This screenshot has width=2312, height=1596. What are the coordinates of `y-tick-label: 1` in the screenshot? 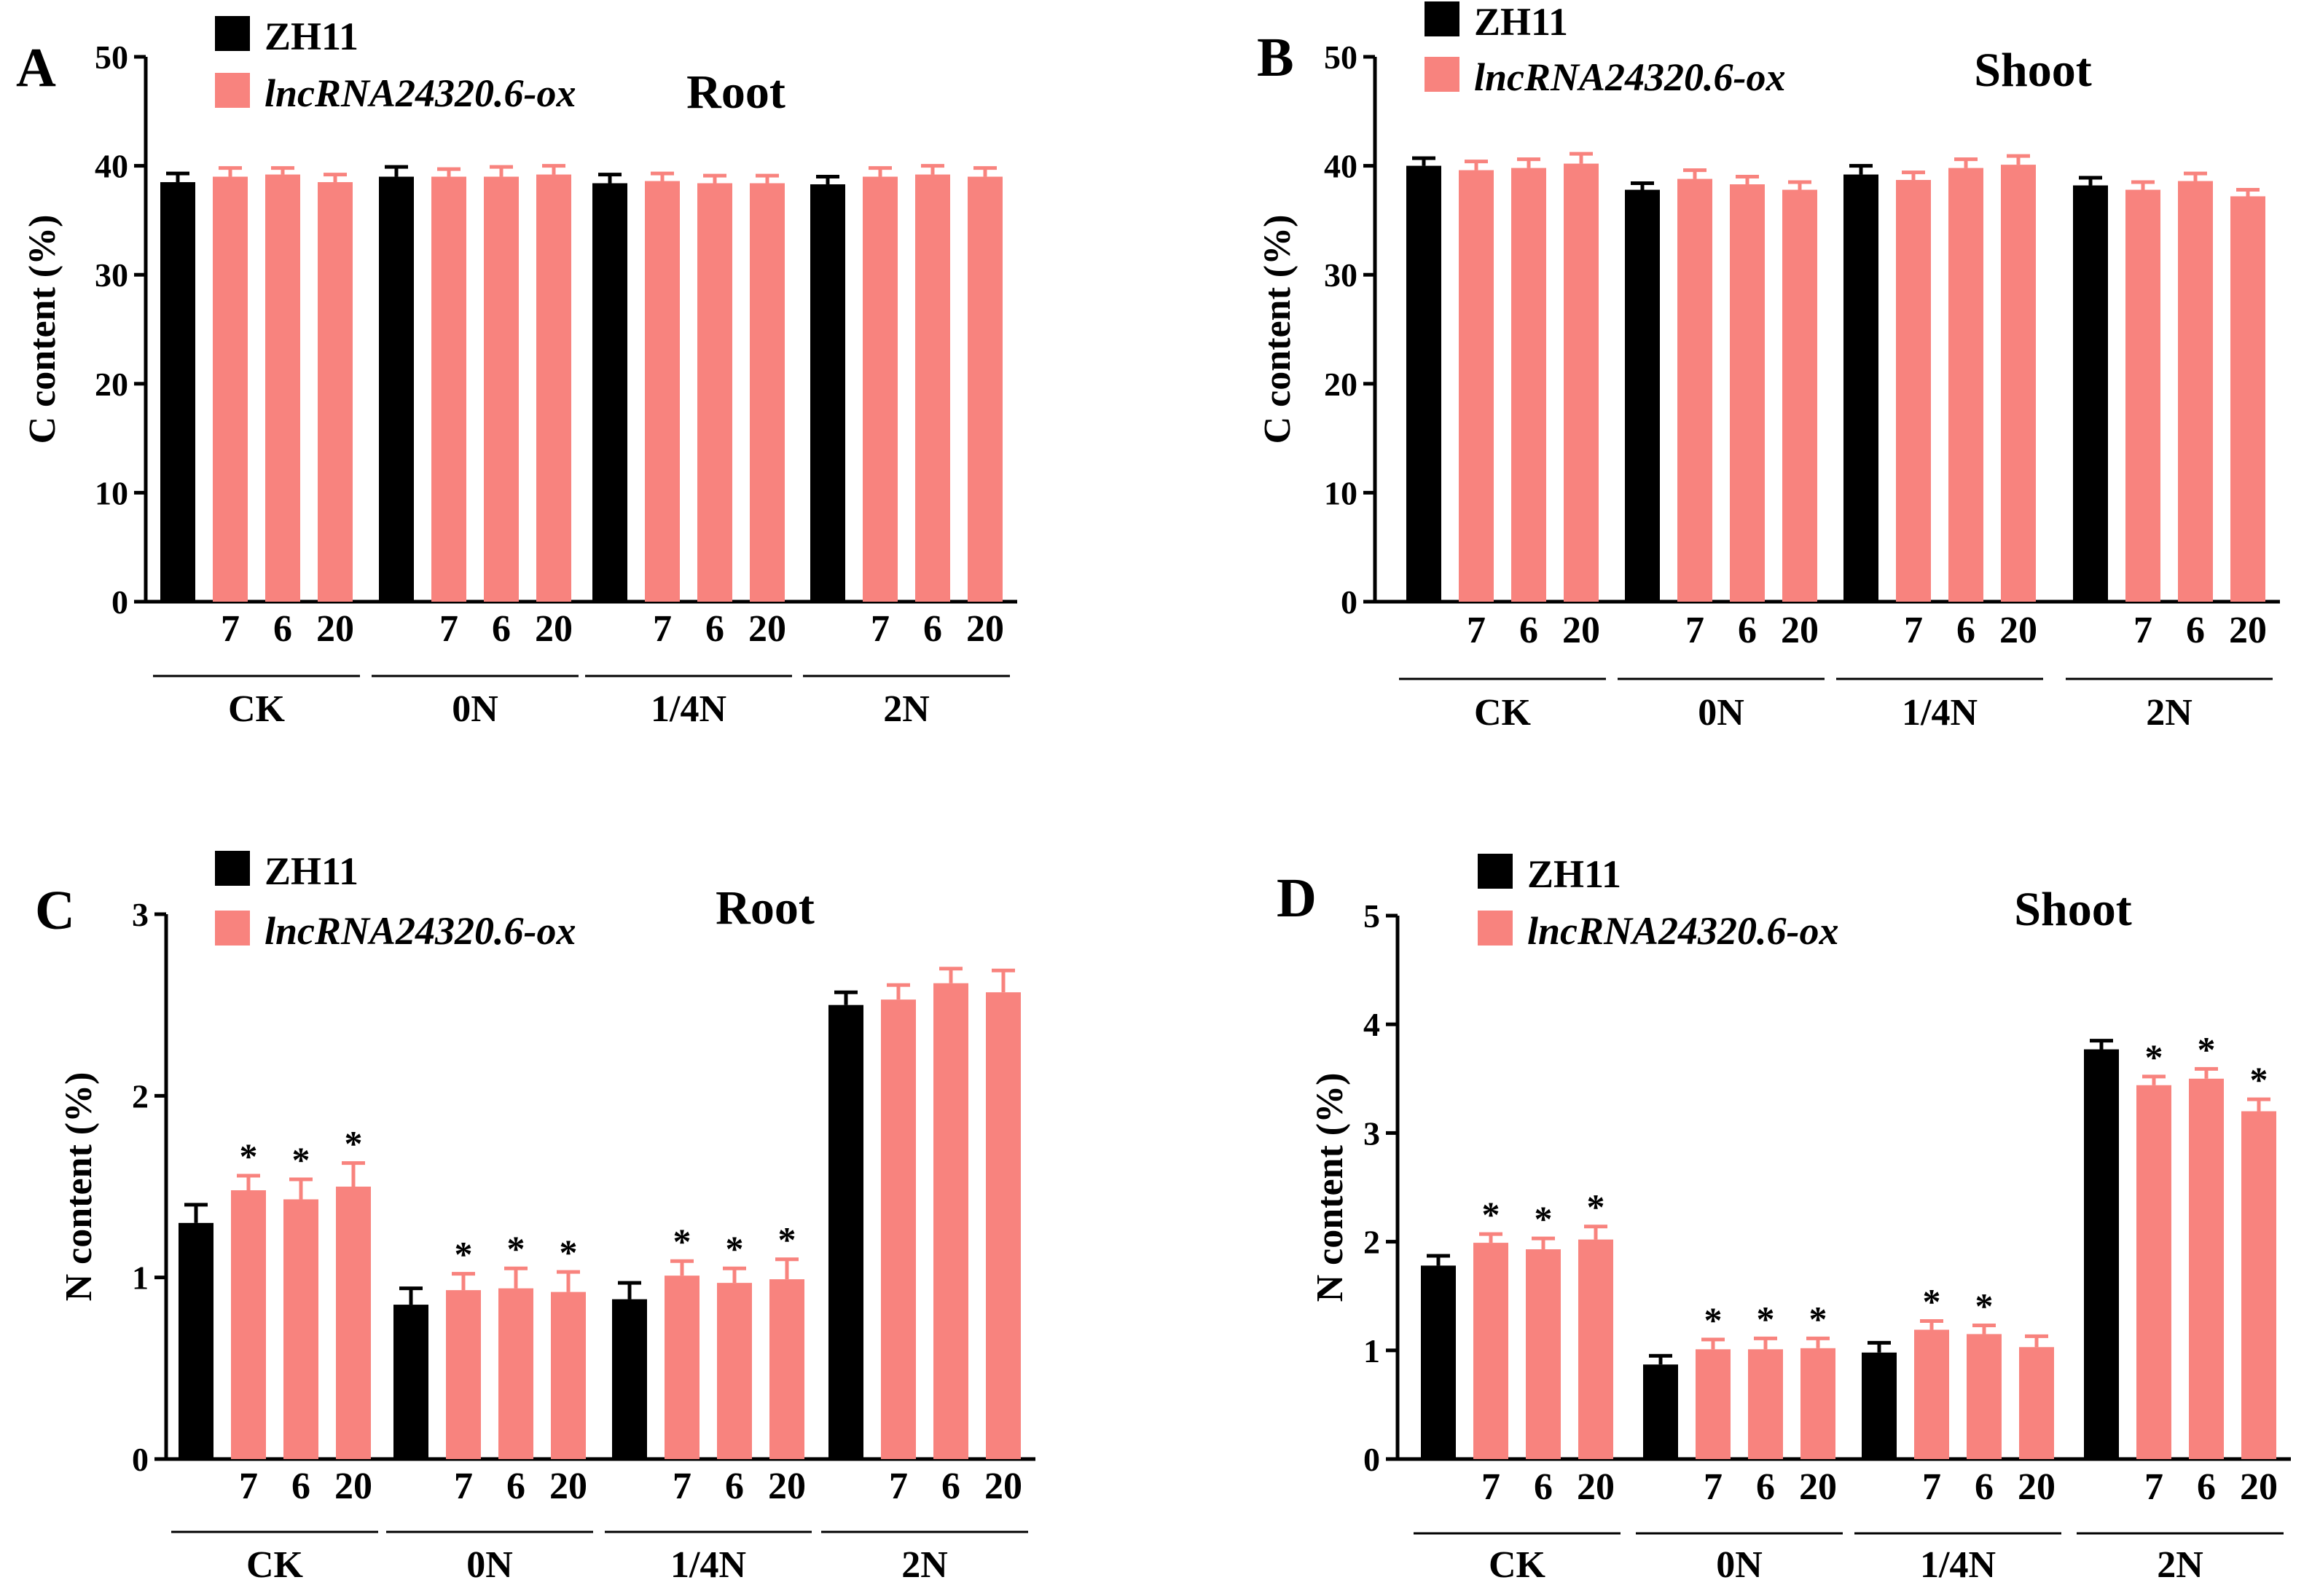 It's located at (140, 1278).